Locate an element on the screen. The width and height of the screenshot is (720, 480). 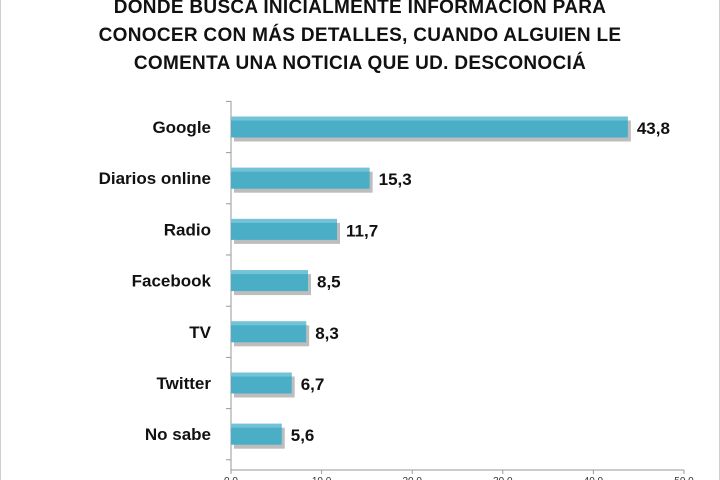
data-label: 8,5 is located at coordinates (329, 282).